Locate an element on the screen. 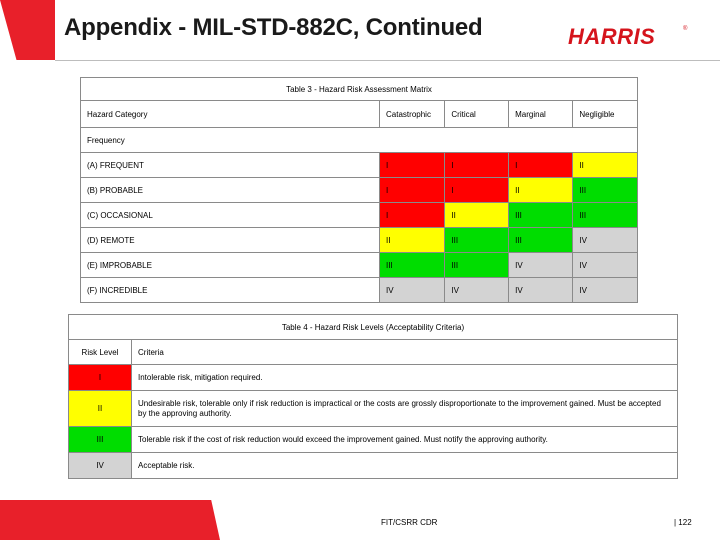  table-row: I Intolerable risk, mitigation required. is located at coordinates (373, 377).